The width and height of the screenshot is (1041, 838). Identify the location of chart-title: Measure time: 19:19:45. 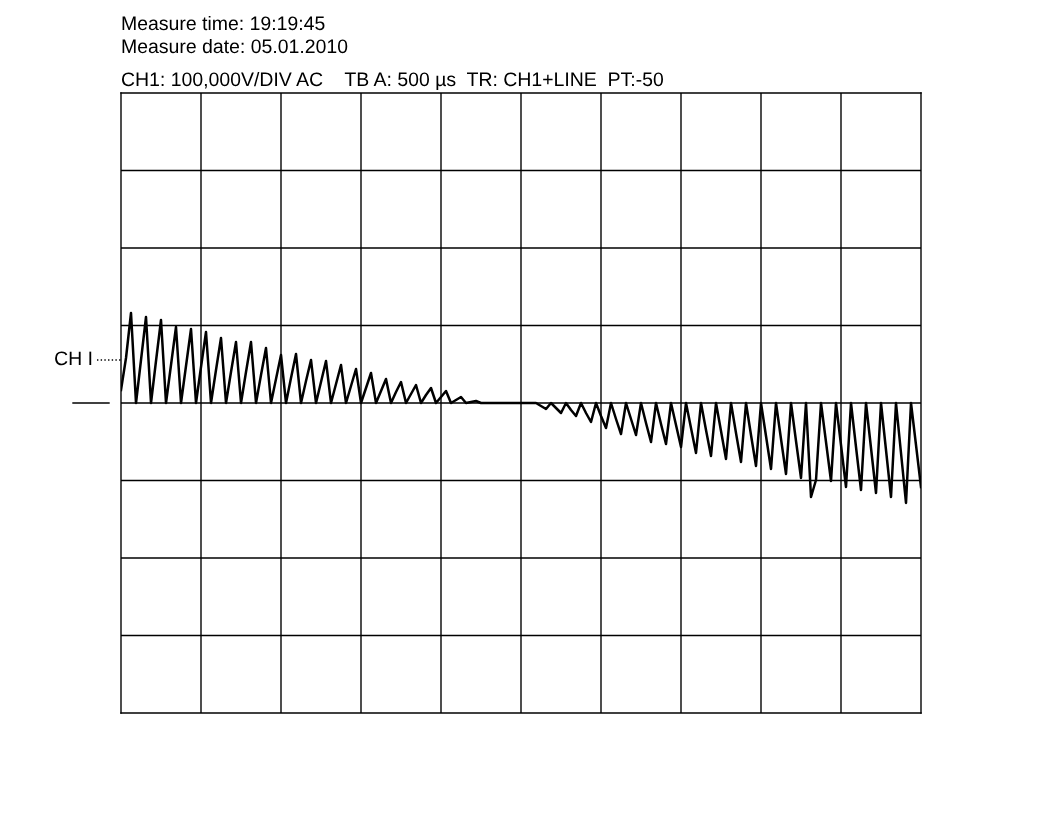
(223, 23).